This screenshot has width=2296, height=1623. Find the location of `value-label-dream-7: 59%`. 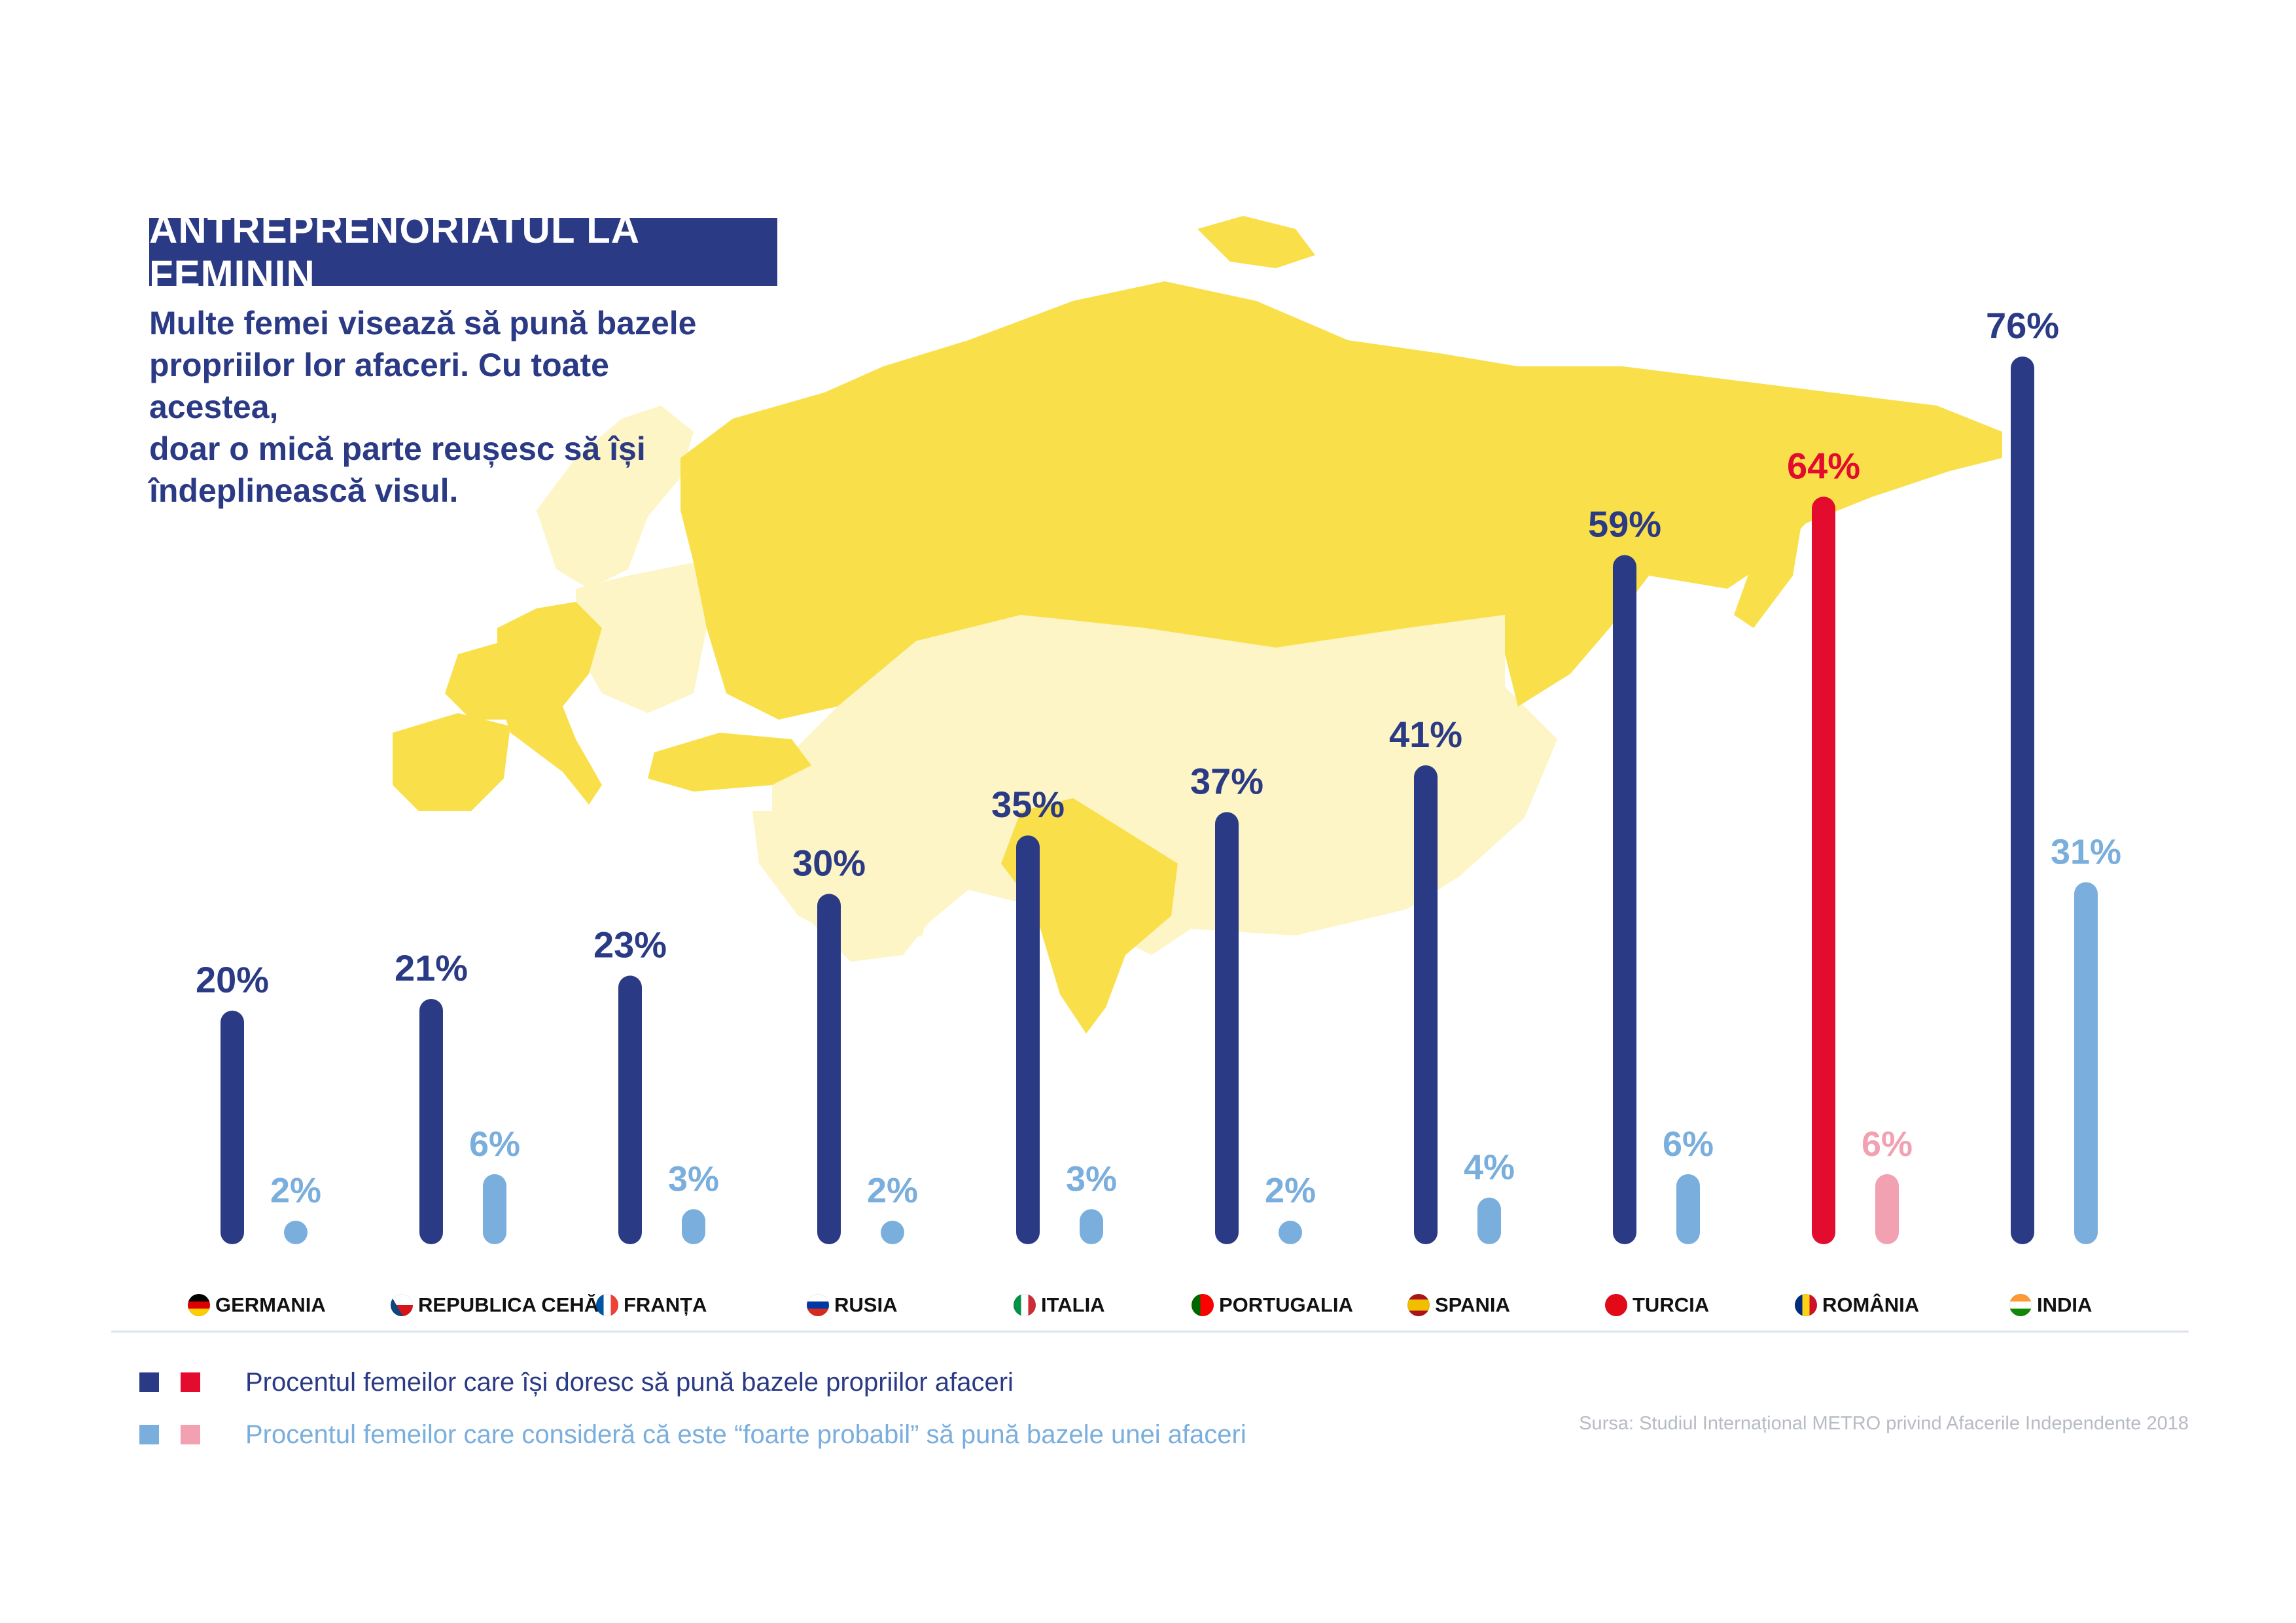

value-label-dream-7: 59% is located at coordinates (1624, 524).